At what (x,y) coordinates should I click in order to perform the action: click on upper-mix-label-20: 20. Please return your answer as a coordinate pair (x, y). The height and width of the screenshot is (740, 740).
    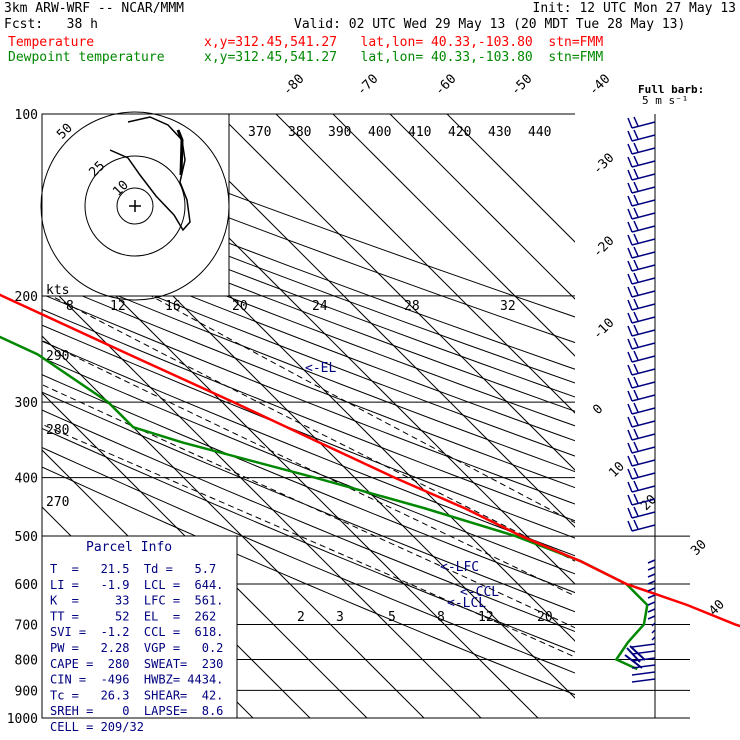
    Looking at the image, I should click on (240, 306).